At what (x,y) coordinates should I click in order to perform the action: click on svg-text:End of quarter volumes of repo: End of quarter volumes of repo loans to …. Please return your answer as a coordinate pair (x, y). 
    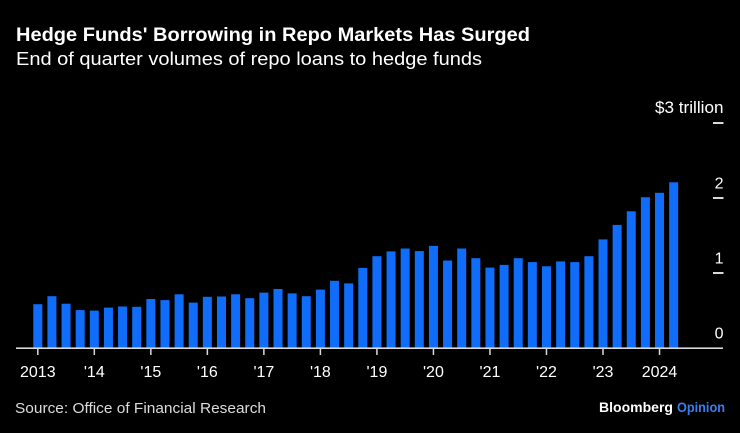
    Looking at the image, I should click on (249, 58).